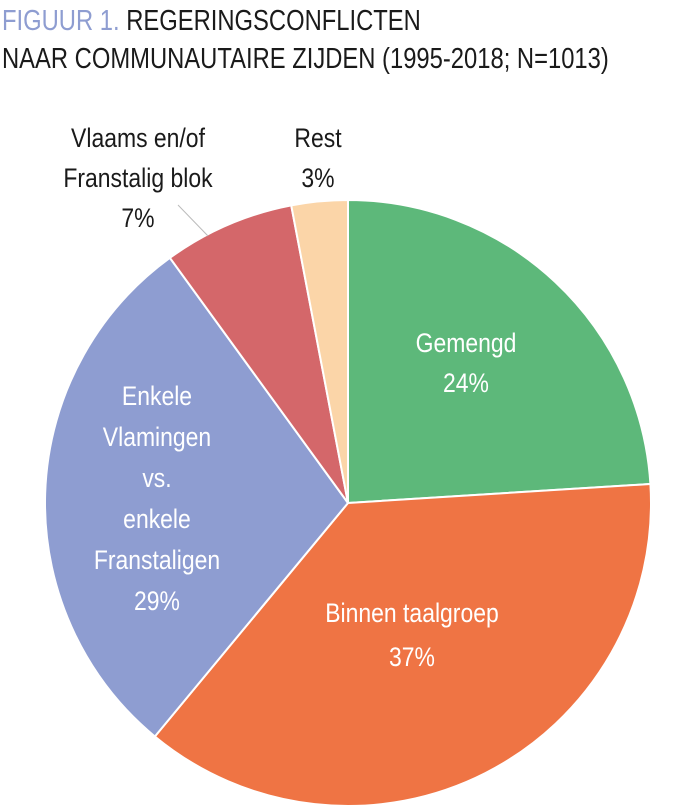 Image resolution: width=688 pixels, height=809 pixels. Describe the element at coordinates (157, 498) in the screenshot. I see `slice-label-2: Enkele Vlamingen vs. enkele Franstaligen 29%` at that location.